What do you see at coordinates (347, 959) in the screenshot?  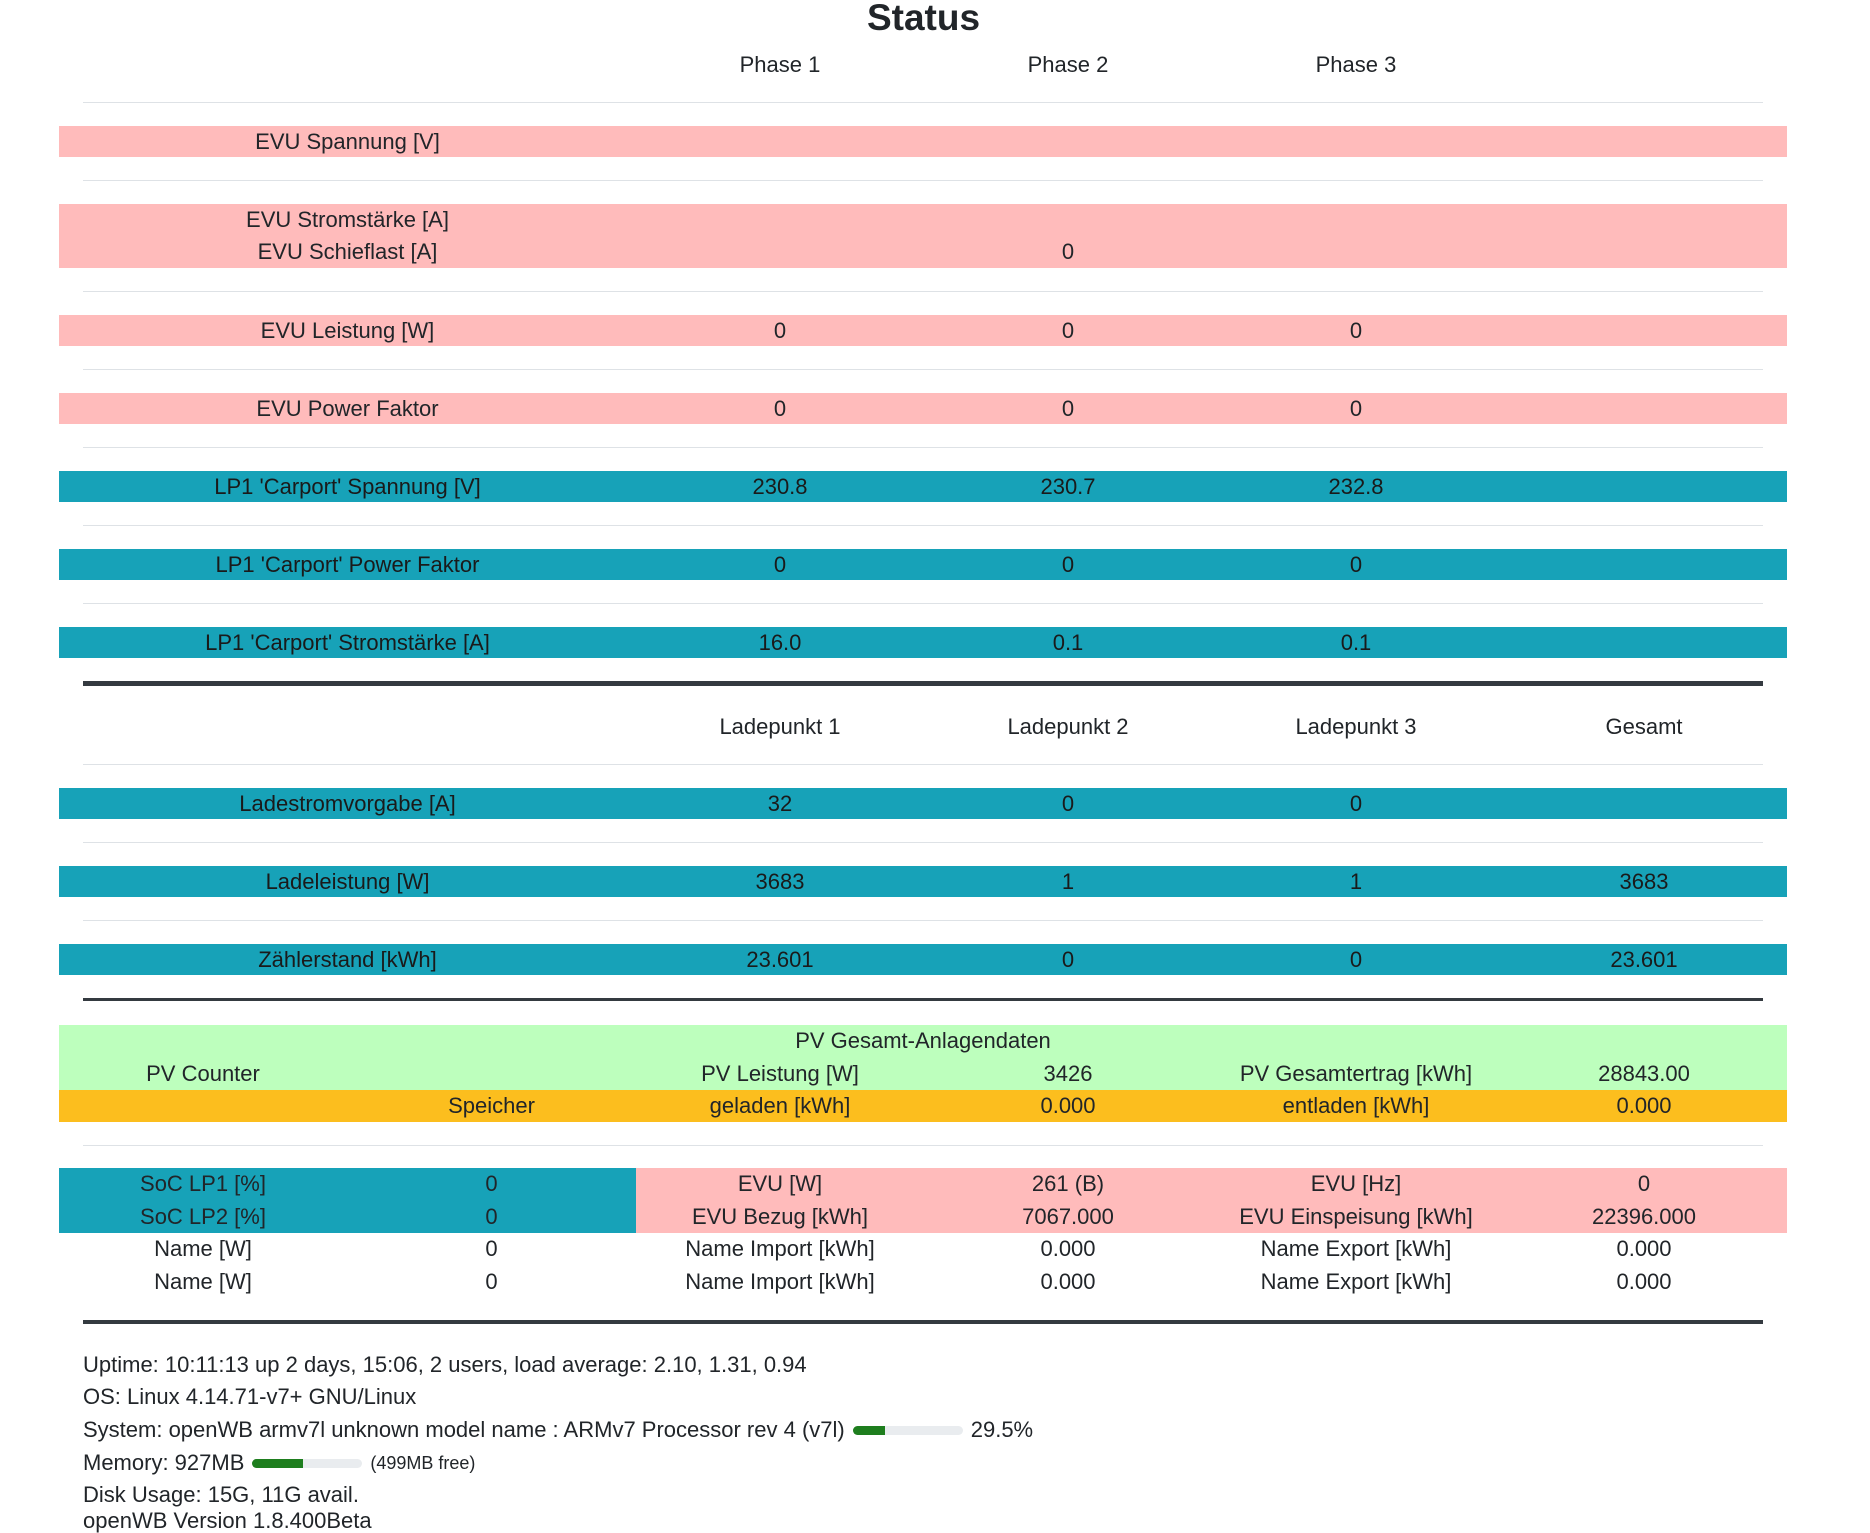 I see `row-label: Zählerstand [kWh]` at bounding box center [347, 959].